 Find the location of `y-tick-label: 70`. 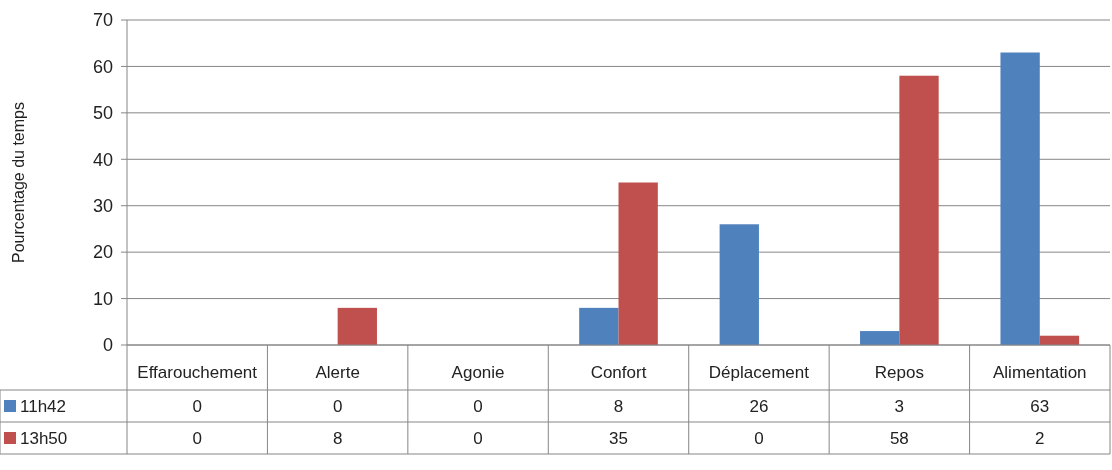

y-tick-label: 70 is located at coordinates (102, 20).